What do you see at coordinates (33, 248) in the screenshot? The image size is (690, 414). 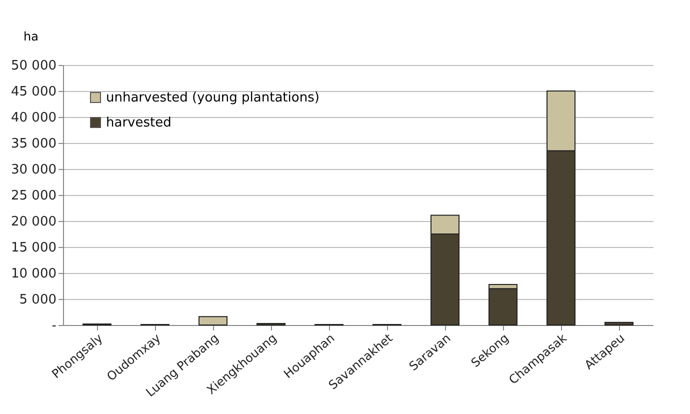 I see `y-tick-label: 15 000` at bounding box center [33, 248].